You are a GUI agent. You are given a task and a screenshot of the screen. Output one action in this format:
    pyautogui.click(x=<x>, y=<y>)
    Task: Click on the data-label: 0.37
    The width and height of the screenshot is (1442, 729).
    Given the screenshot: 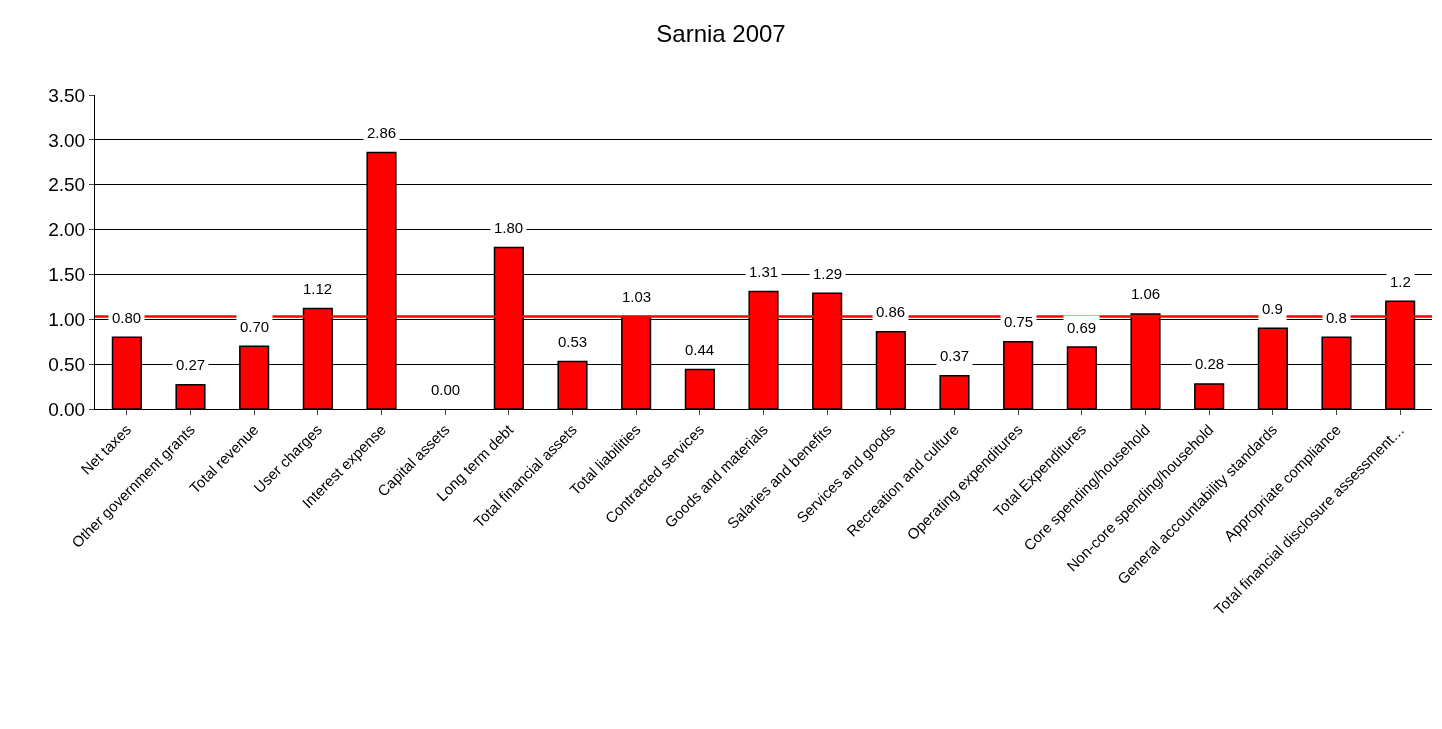 What is the action you would take?
    pyautogui.click(x=955, y=355)
    